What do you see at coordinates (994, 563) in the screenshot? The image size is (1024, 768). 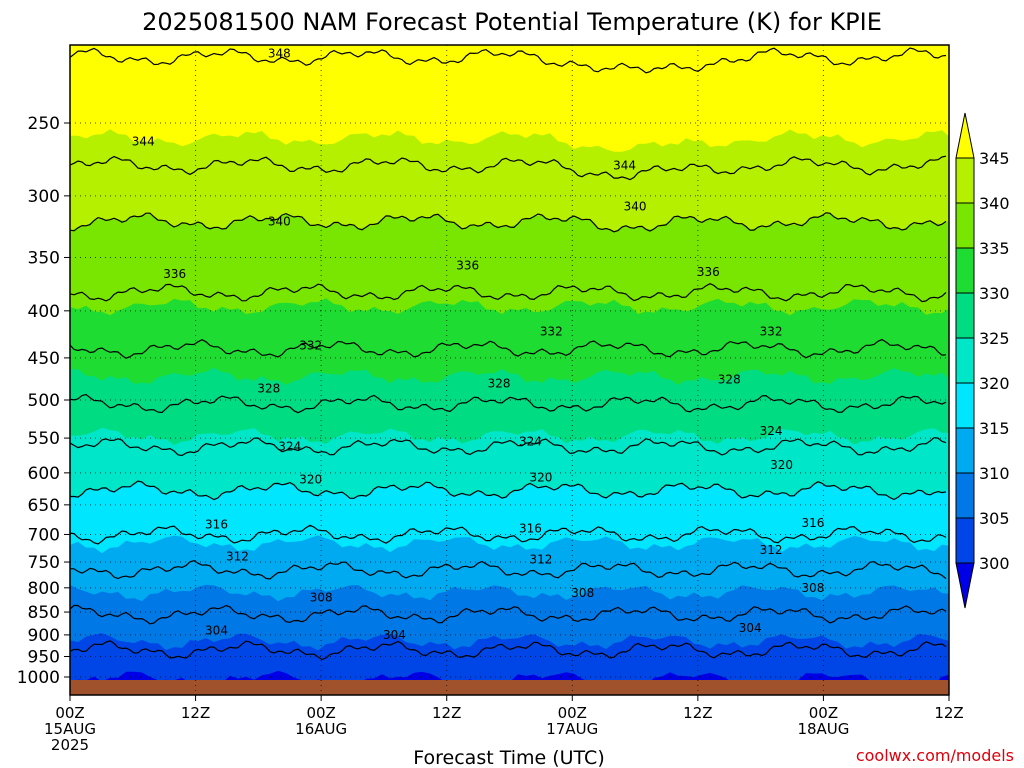 I see `colorbar-label: 300` at bounding box center [994, 563].